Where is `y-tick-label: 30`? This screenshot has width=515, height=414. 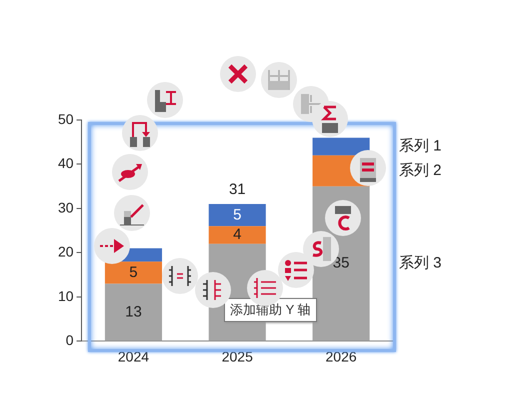 y-tick-label: 30 is located at coordinates (66, 207).